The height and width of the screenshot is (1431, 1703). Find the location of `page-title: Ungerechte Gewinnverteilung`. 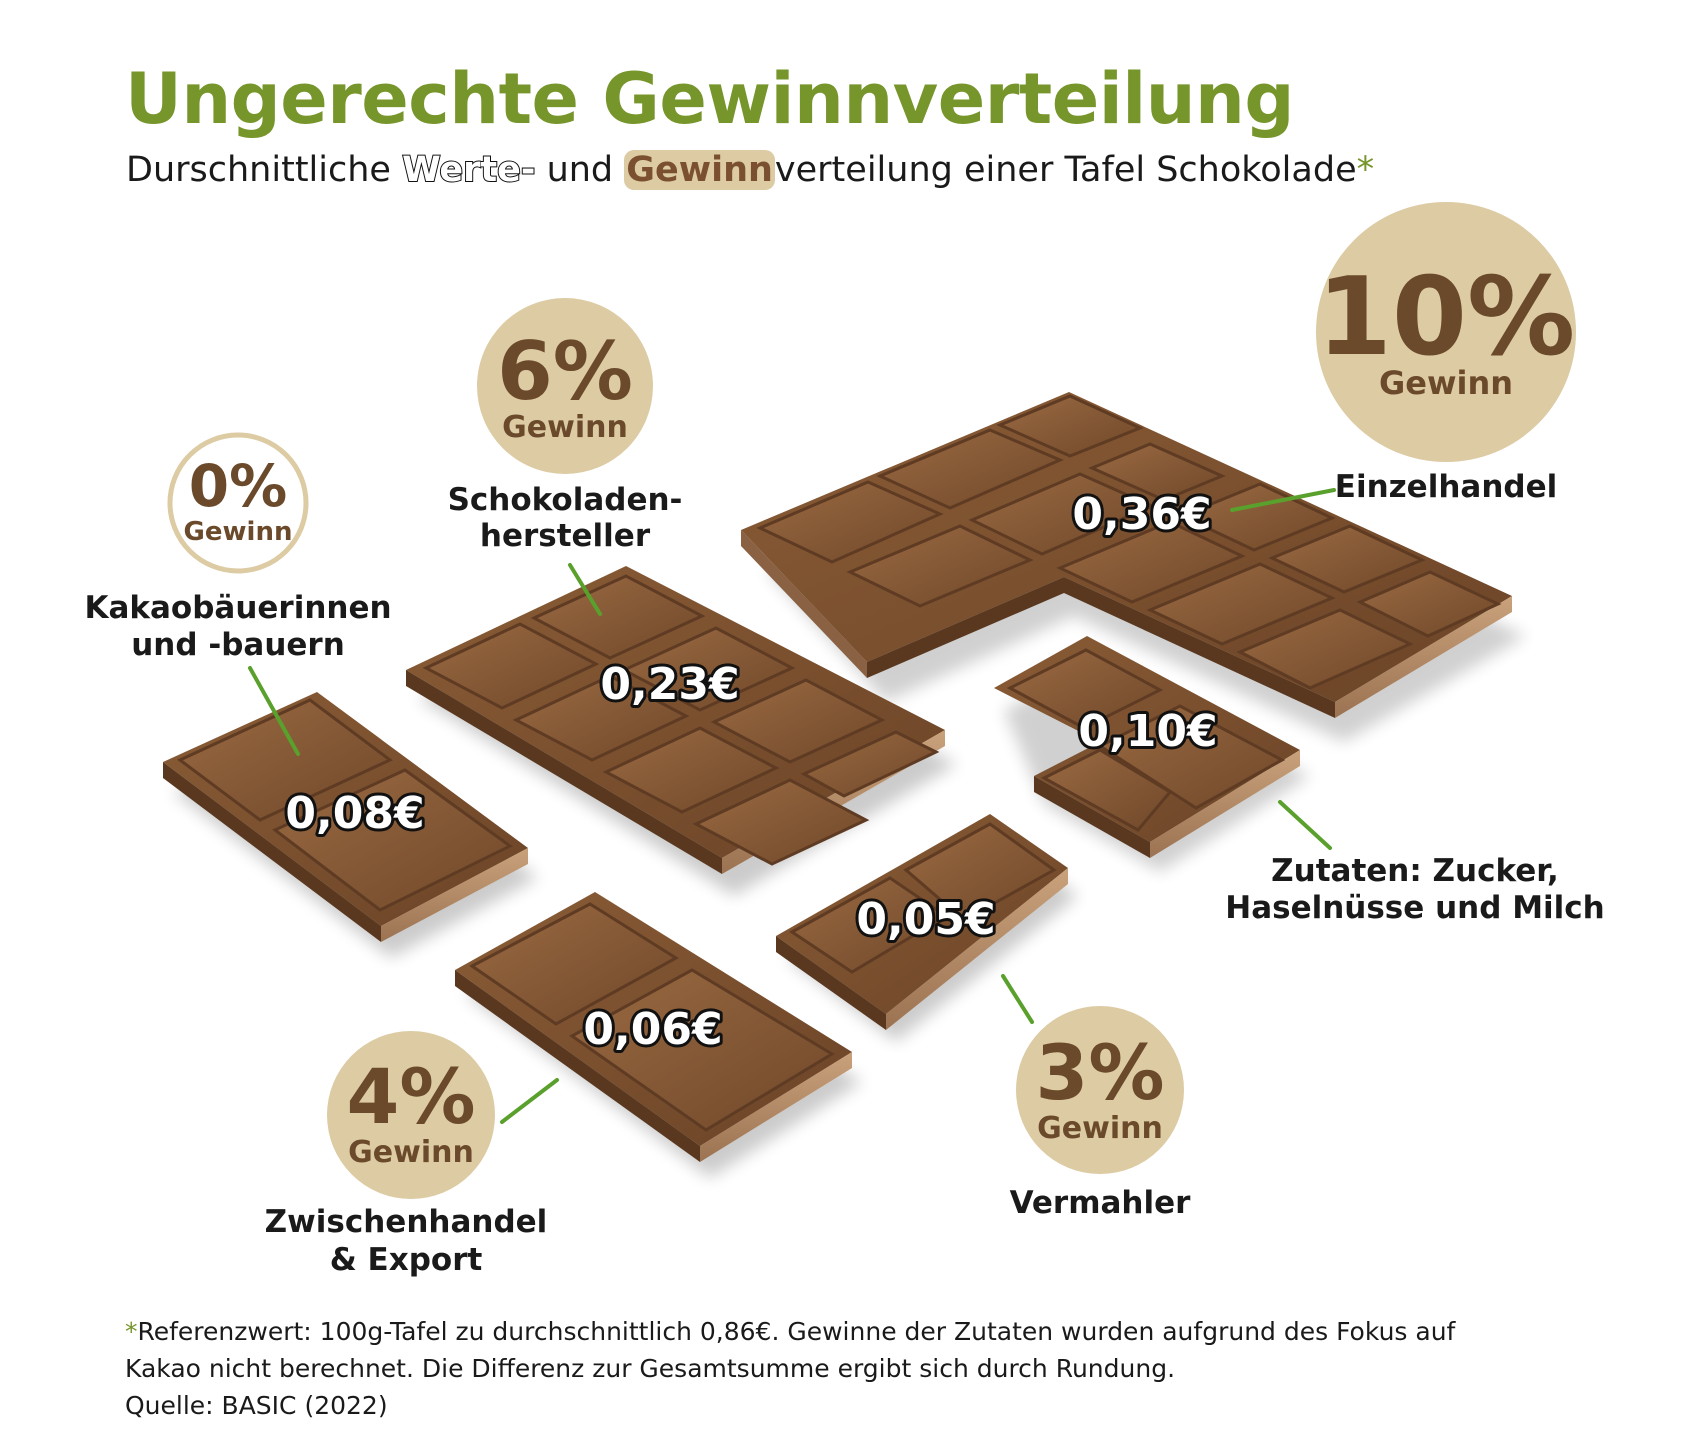

page-title: Ungerechte Gewinnverteilung is located at coordinates (709, 99).